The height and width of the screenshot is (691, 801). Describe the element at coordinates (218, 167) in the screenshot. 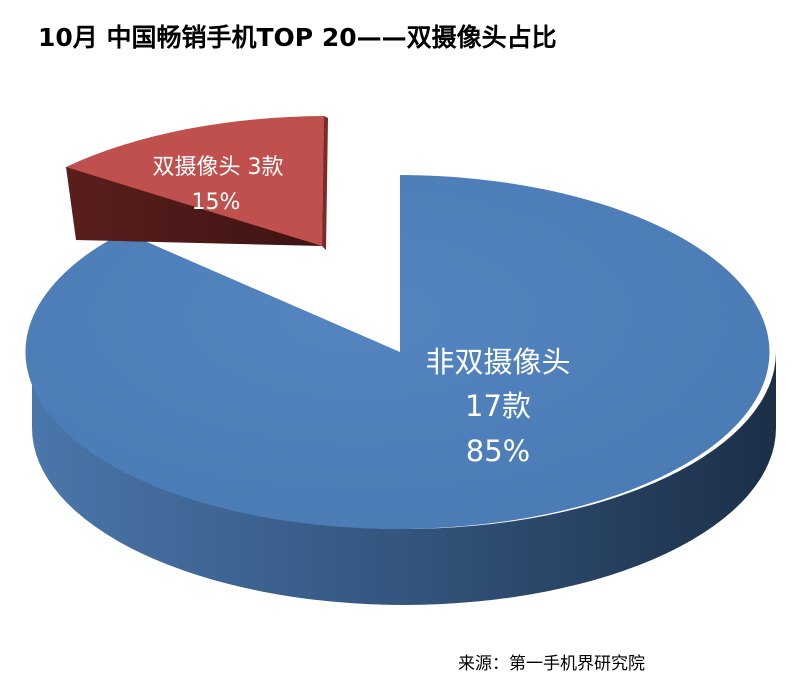

I see `slice-label-dual-camera-name: 双摄像头 3款` at that location.